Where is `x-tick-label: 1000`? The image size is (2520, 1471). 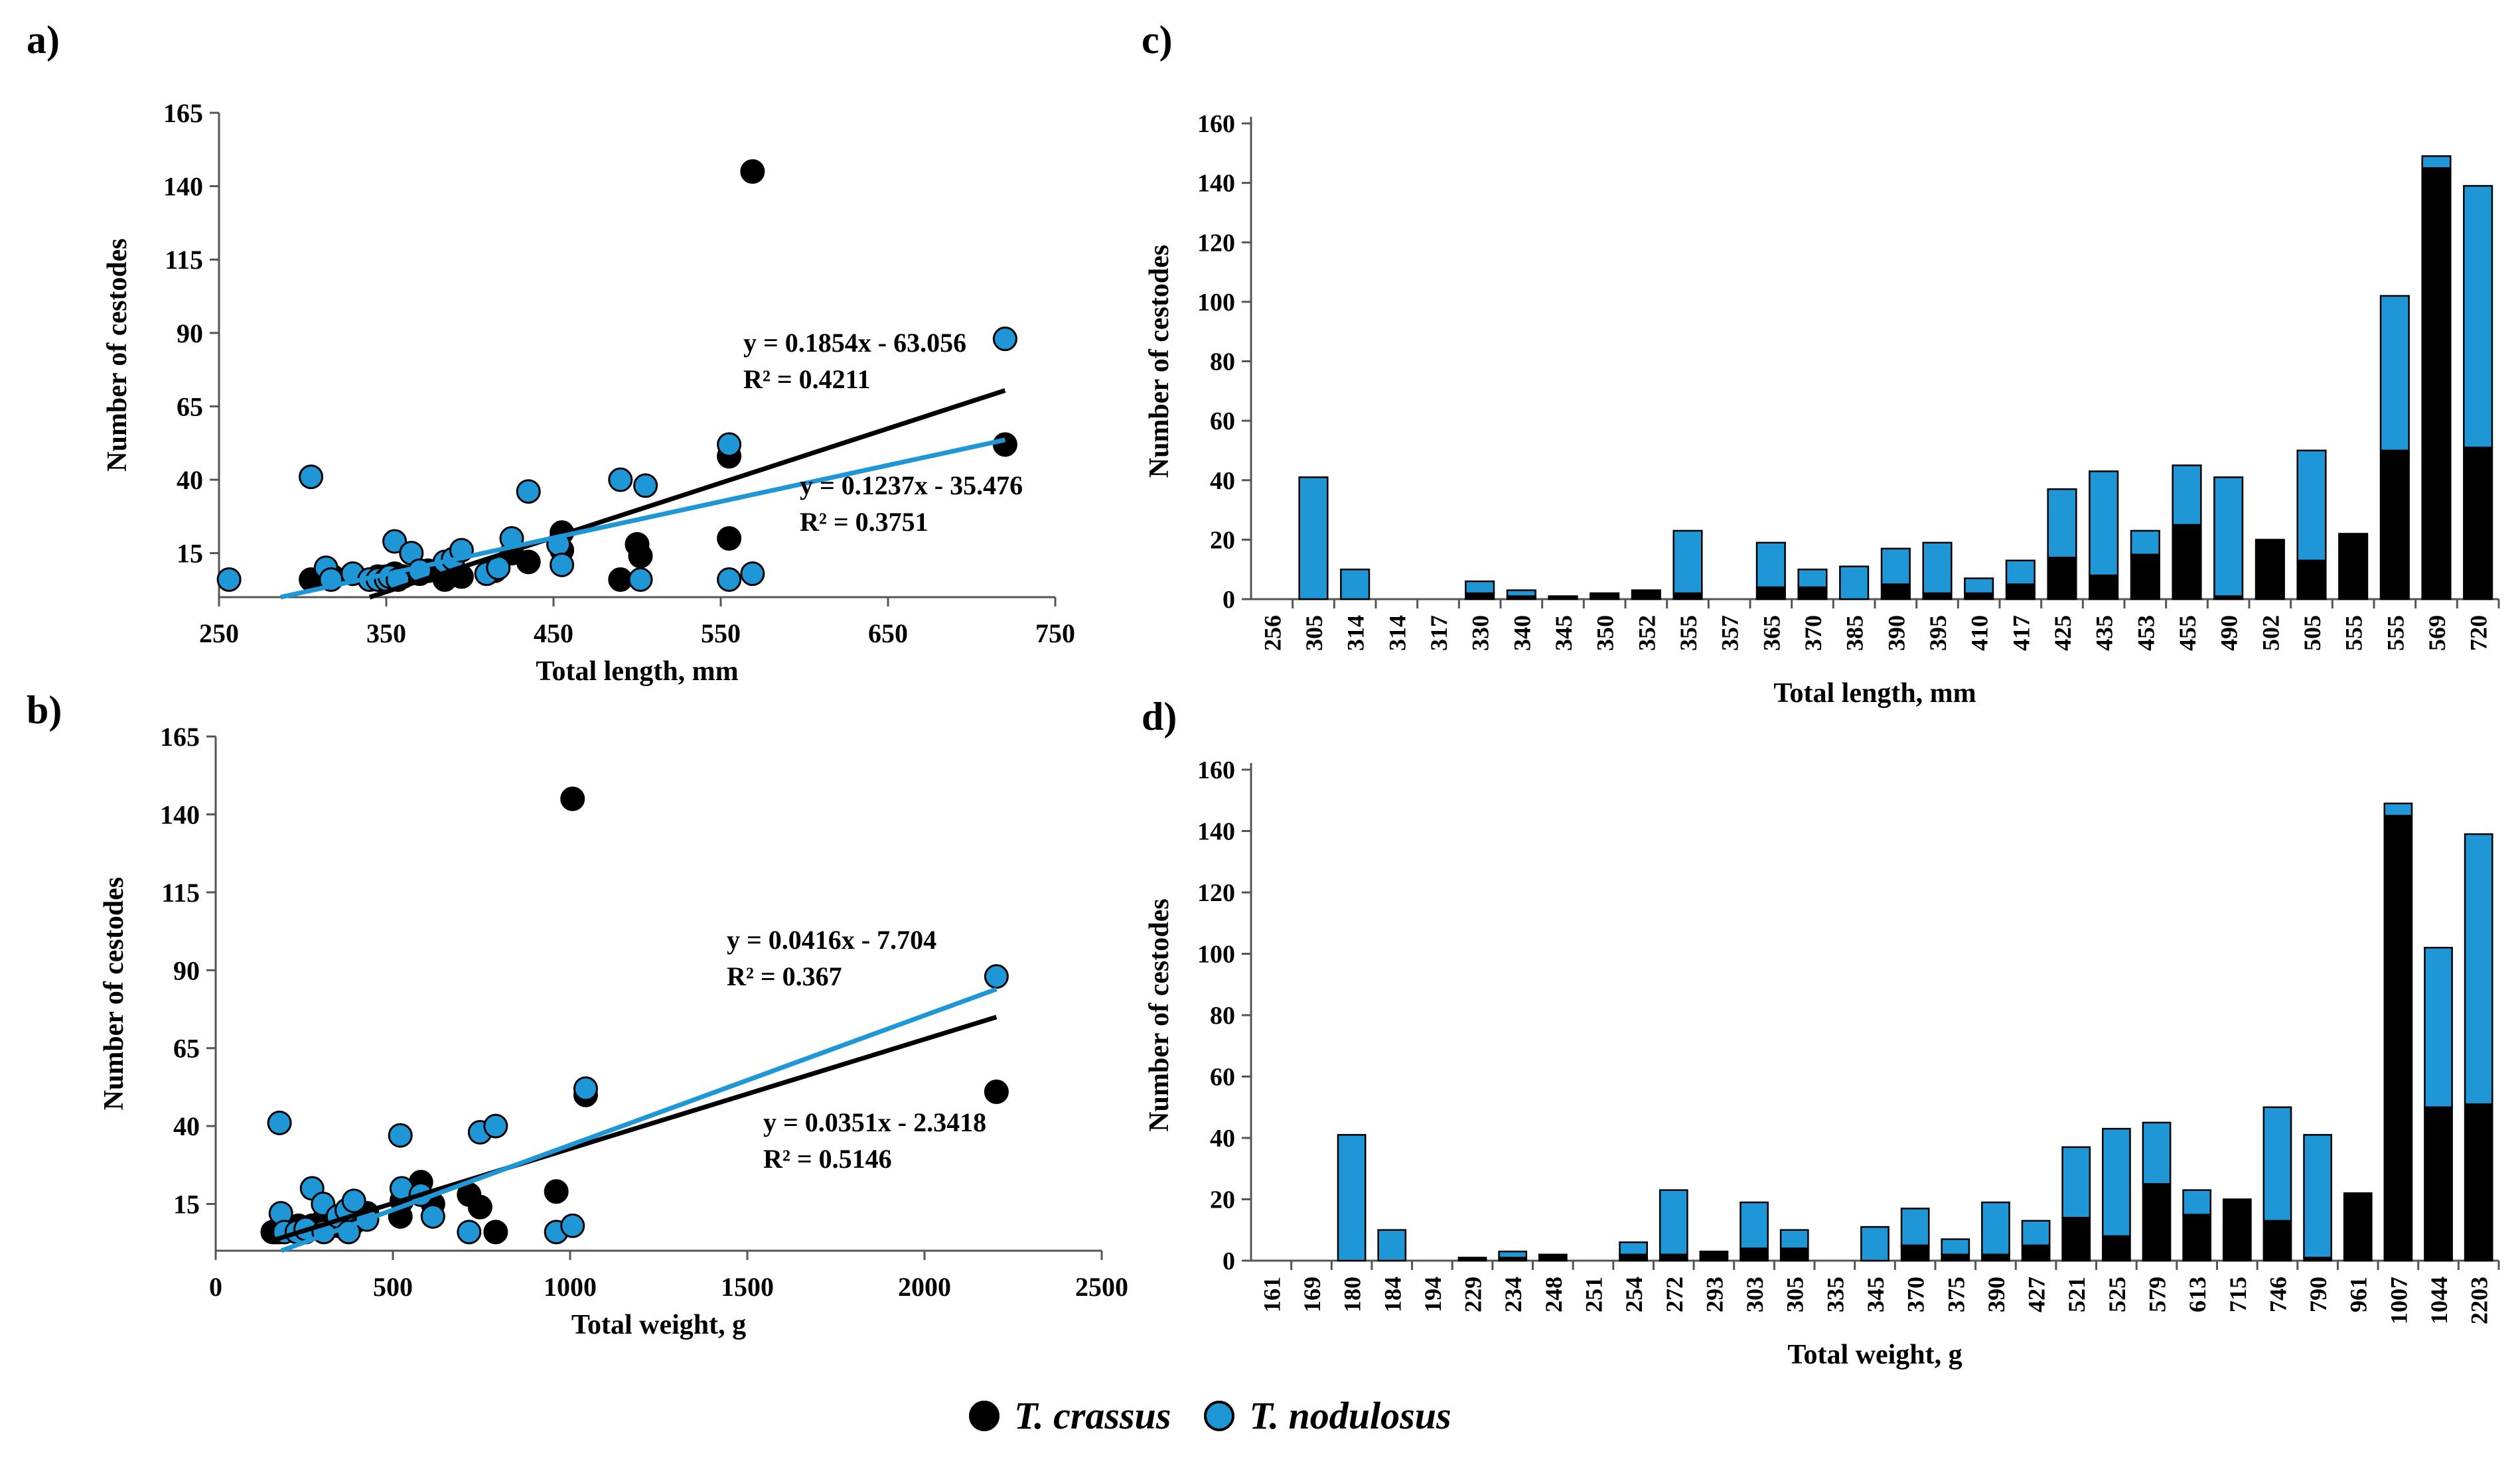 x-tick-label: 1000 is located at coordinates (570, 1287).